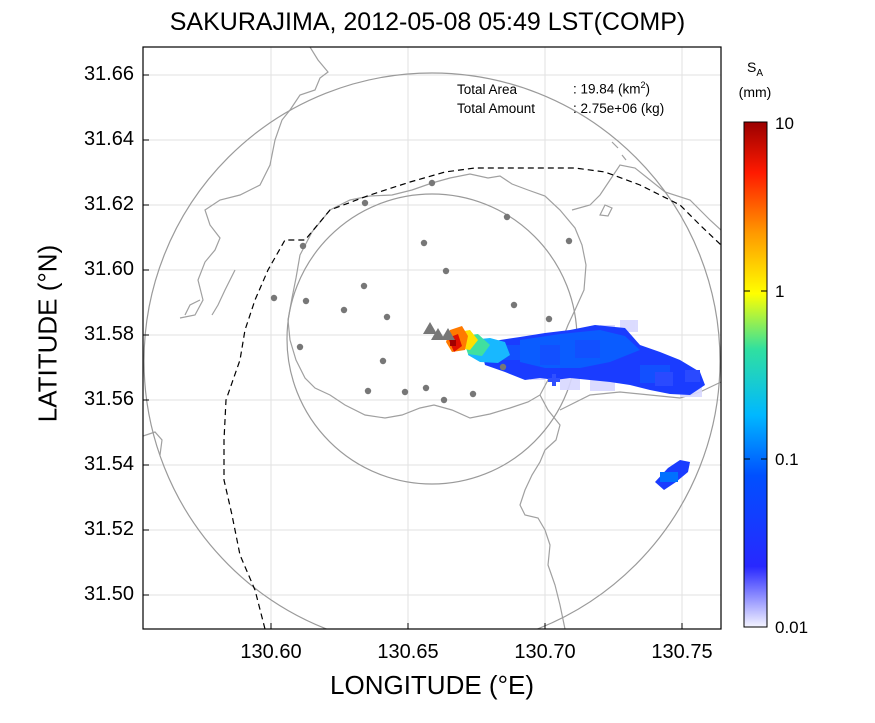 The height and width of the screenshot is (723, 875). Describe the element at coordinates (421, 291) in the screenshot. I see `observation-stations` at that location.